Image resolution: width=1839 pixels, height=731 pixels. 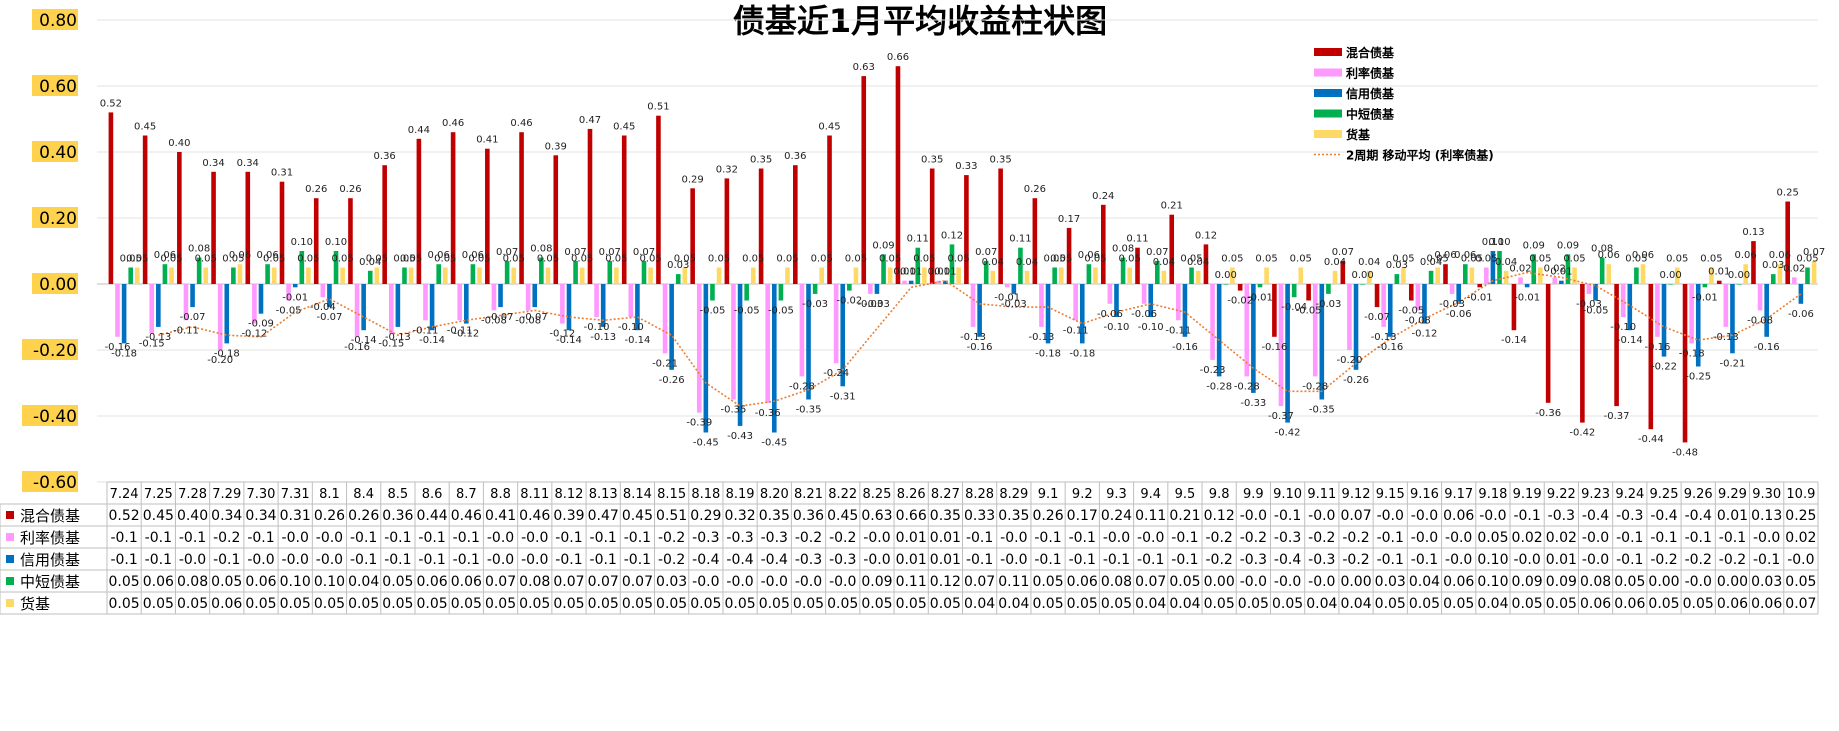 What do you see at coordinates (1219, 494) in the screenshot?
I see `x-tick-label: 9.8` at bounding box center [1219, 494].